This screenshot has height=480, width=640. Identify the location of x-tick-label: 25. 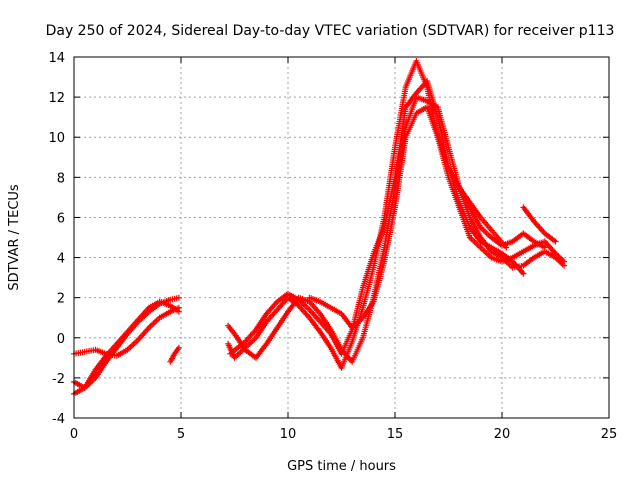
(609, 434).